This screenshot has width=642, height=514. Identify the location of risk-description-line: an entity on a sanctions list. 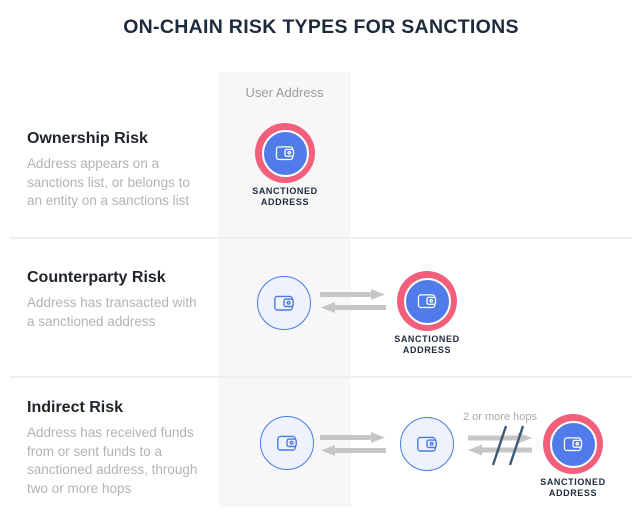
(108, 200).